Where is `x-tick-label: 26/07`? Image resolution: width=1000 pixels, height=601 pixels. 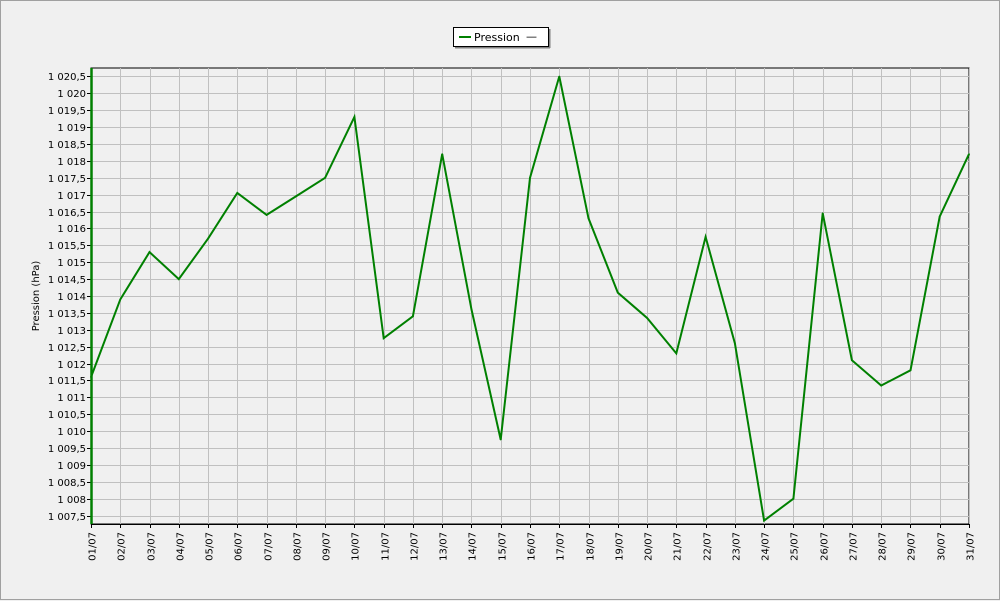 x-tick-label: 26/07 is located at coordinates (825, 546).